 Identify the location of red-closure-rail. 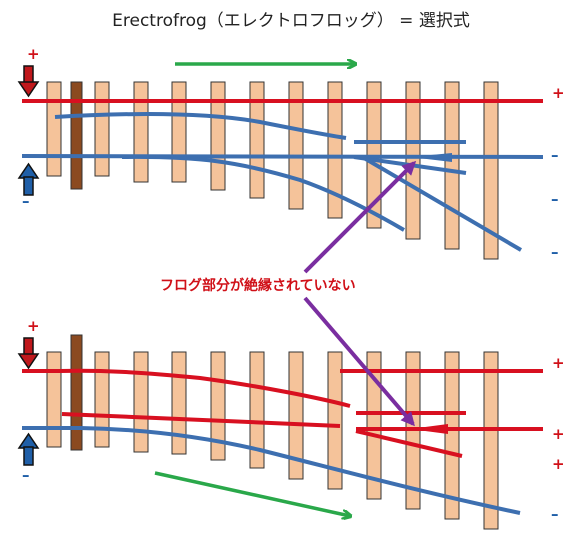
(201, 420).